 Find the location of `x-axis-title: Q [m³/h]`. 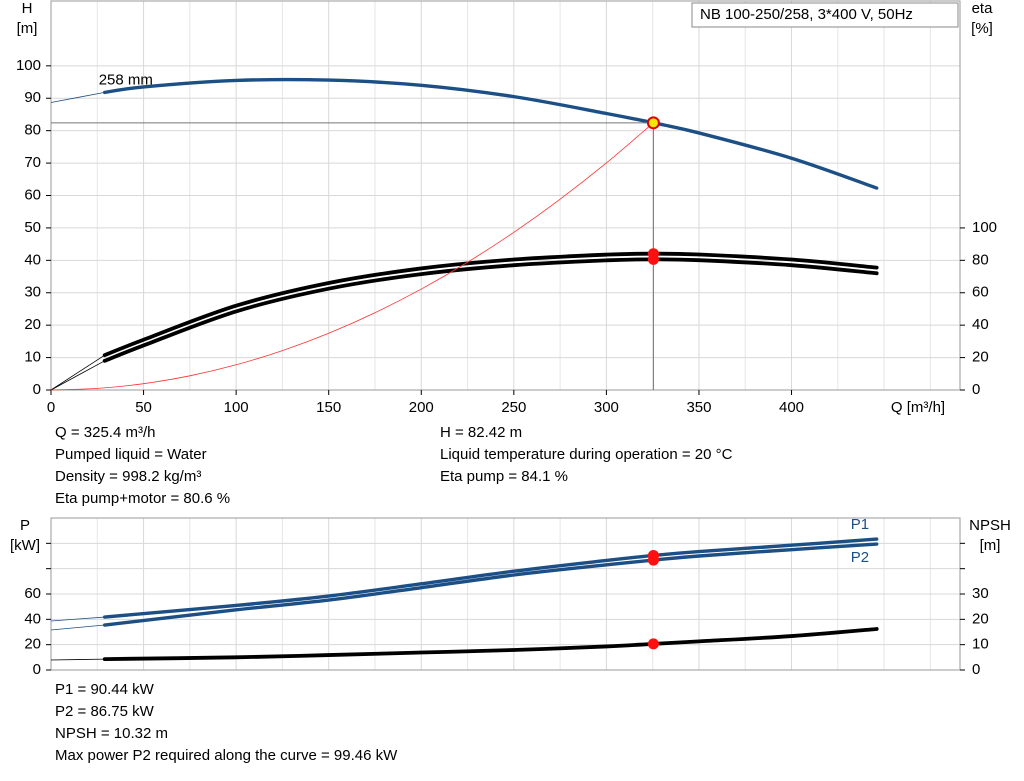

x-axis-title: Q [m³/h] is located at coordinates (918, 407).